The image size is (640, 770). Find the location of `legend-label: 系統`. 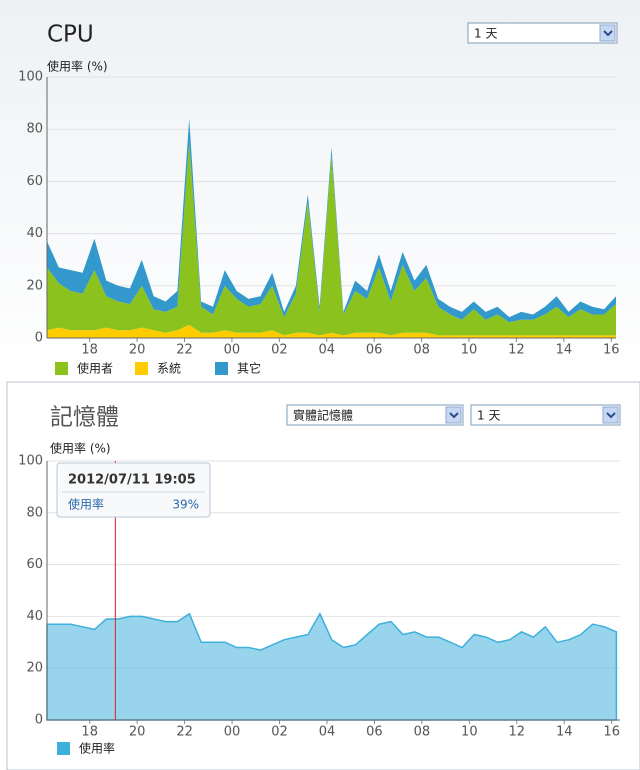

legend-label: 系統 is located at coordinates (169, 369).